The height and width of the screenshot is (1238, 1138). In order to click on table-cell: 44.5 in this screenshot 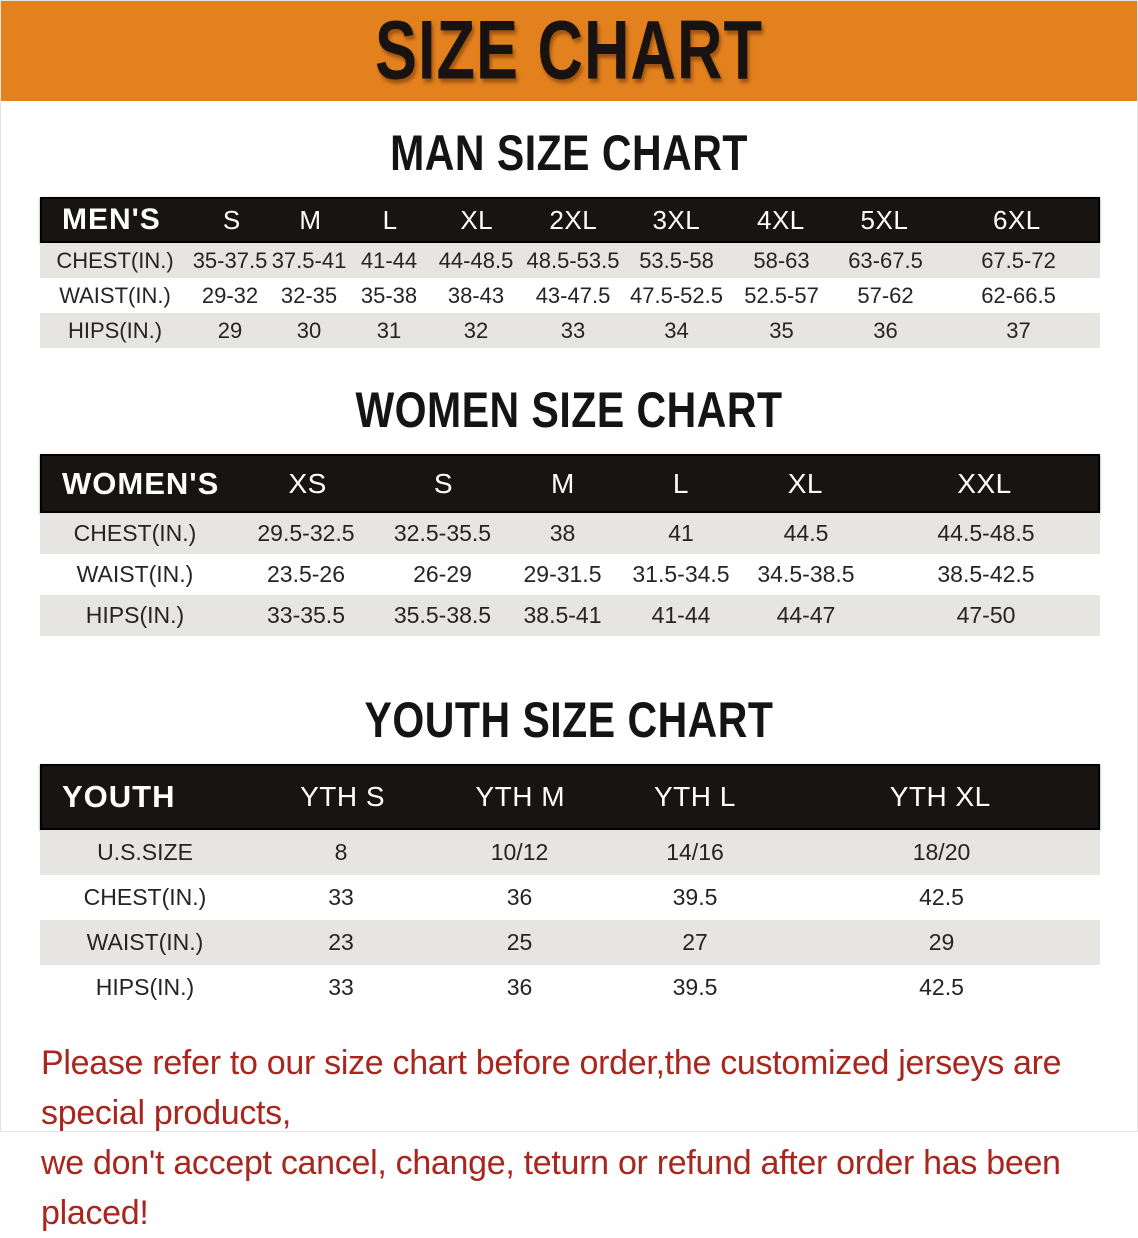, I will do `click(806, 533)`.